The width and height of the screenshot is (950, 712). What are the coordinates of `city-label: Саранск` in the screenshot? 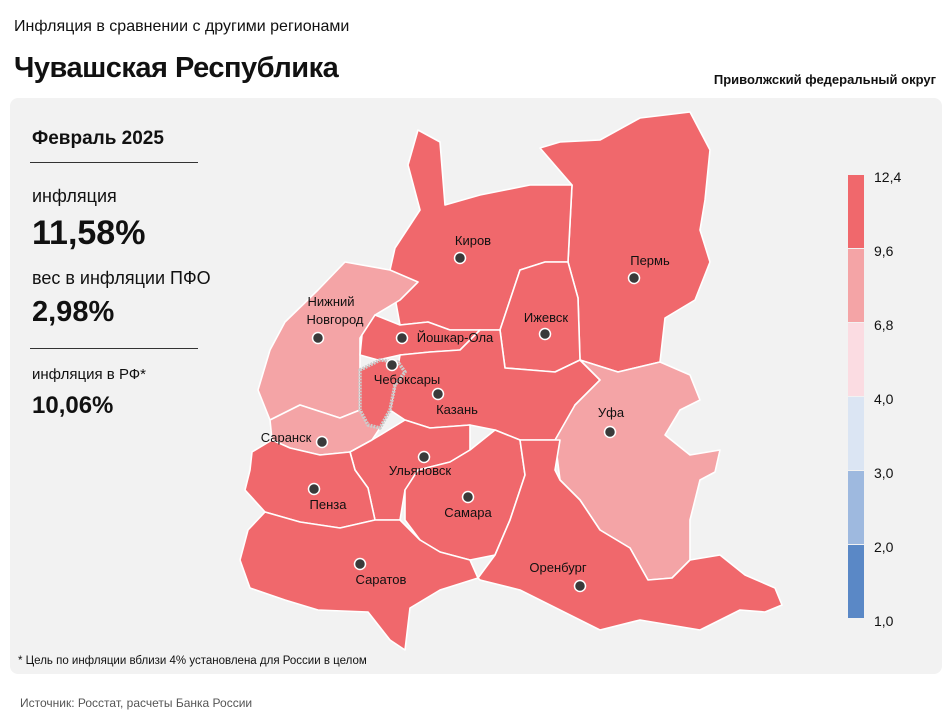 It's located at (286, 437).